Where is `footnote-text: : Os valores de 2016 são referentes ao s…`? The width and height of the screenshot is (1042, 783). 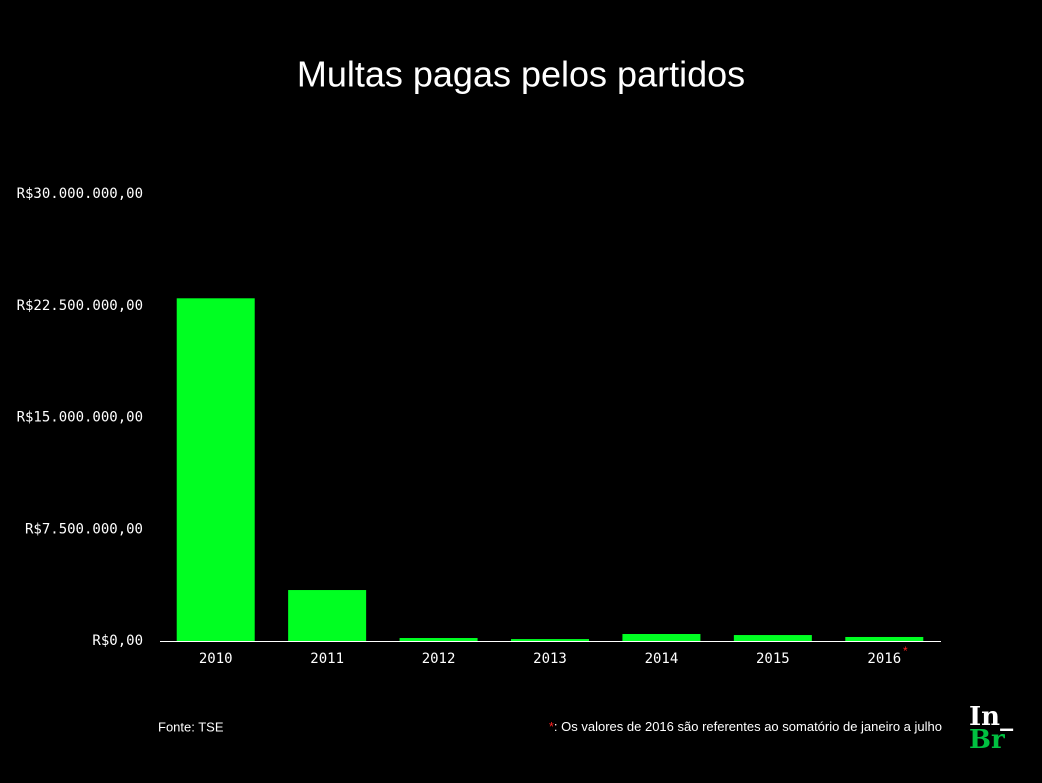 footnote-text: : Os valores de 2016 são referentes ao s… is located at coordinates (748, 726).